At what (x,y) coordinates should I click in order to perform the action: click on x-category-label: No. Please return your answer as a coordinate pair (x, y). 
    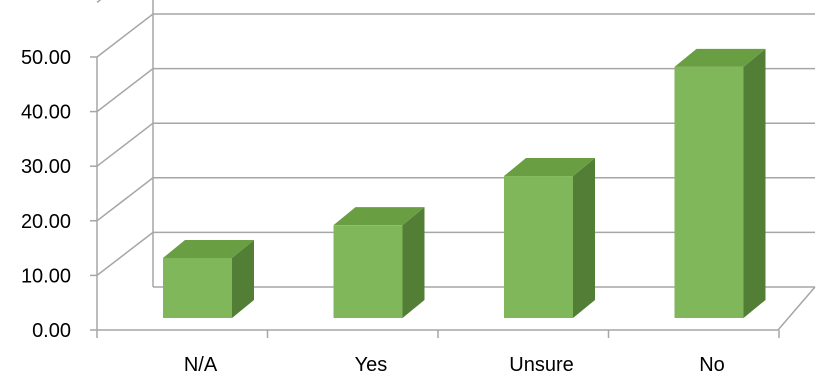
    Looking at the image, I should click on (712, 365).